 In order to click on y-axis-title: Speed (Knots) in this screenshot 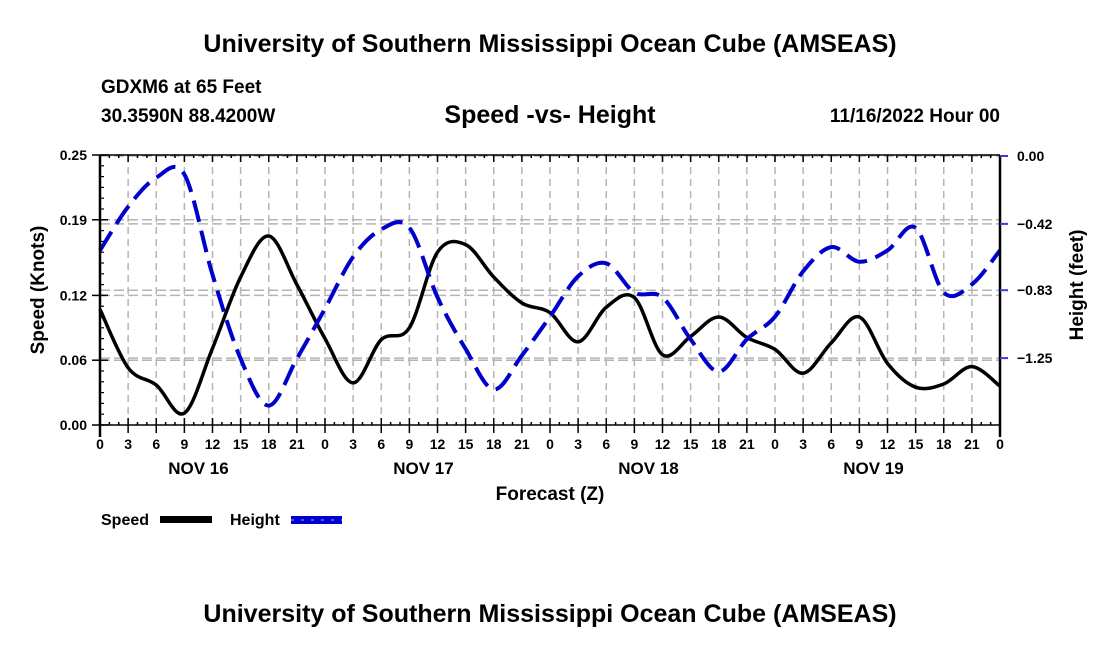, I will do `click(38, 290)`.